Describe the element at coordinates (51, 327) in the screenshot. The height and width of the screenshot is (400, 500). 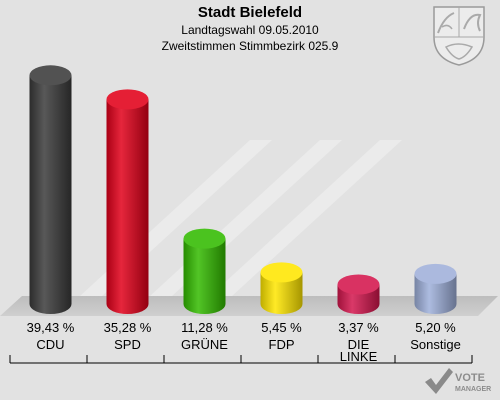
I see `value-label: 39,43 %` at that location.